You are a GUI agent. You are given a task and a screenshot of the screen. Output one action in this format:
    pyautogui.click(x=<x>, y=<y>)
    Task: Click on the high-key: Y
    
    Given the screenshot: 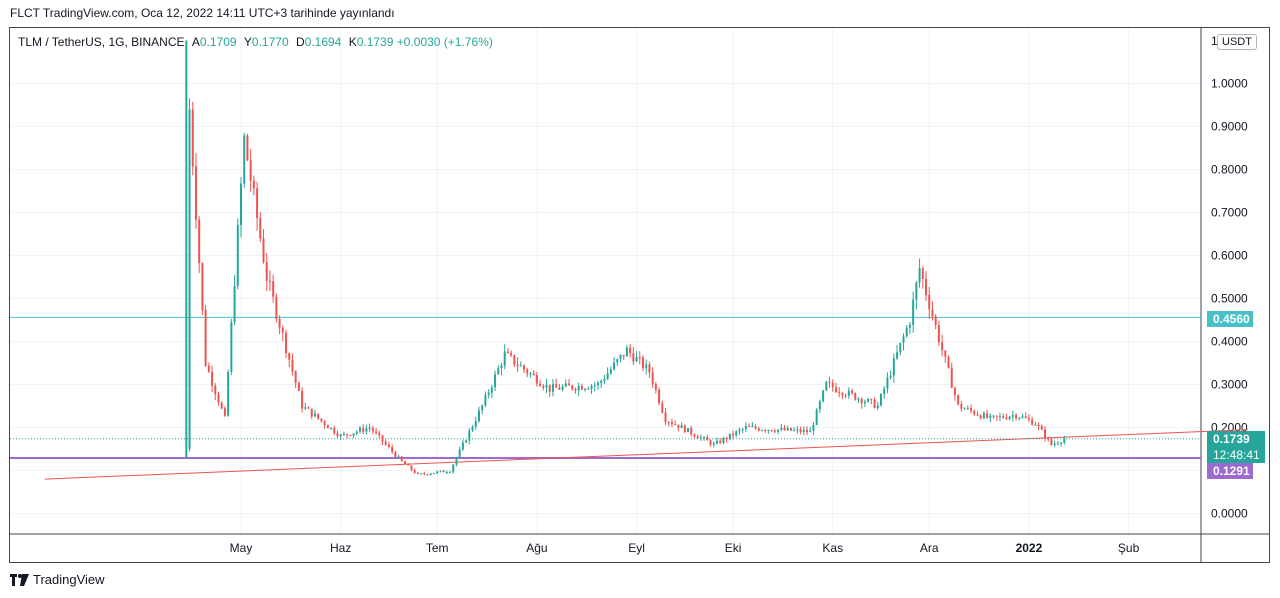 What is the action you would take?
    pyautogui.click(x=247, y=42)
    